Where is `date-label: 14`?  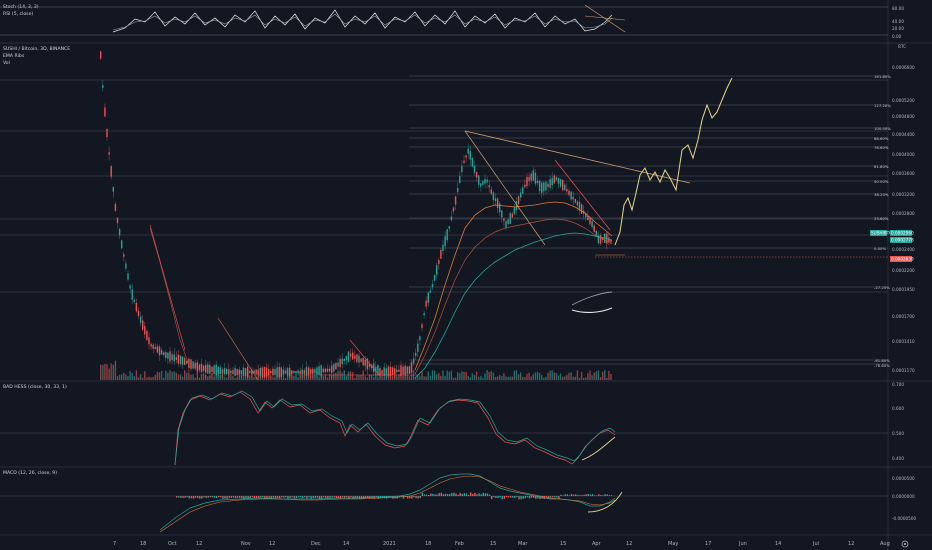
date-label: 14 is located at coordinates (346, 544).